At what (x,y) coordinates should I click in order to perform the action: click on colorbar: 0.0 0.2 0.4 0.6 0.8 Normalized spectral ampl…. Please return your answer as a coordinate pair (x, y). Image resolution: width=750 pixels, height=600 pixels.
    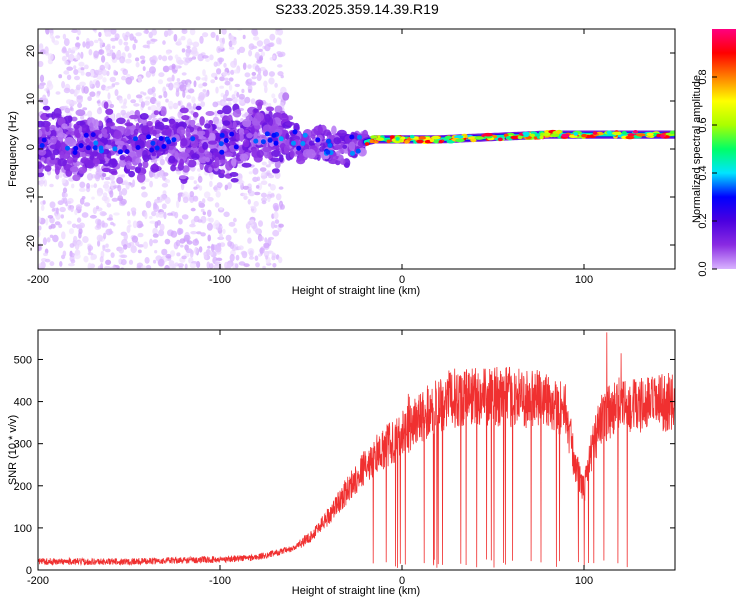
    Looking at the image, I should click on (713, 153).